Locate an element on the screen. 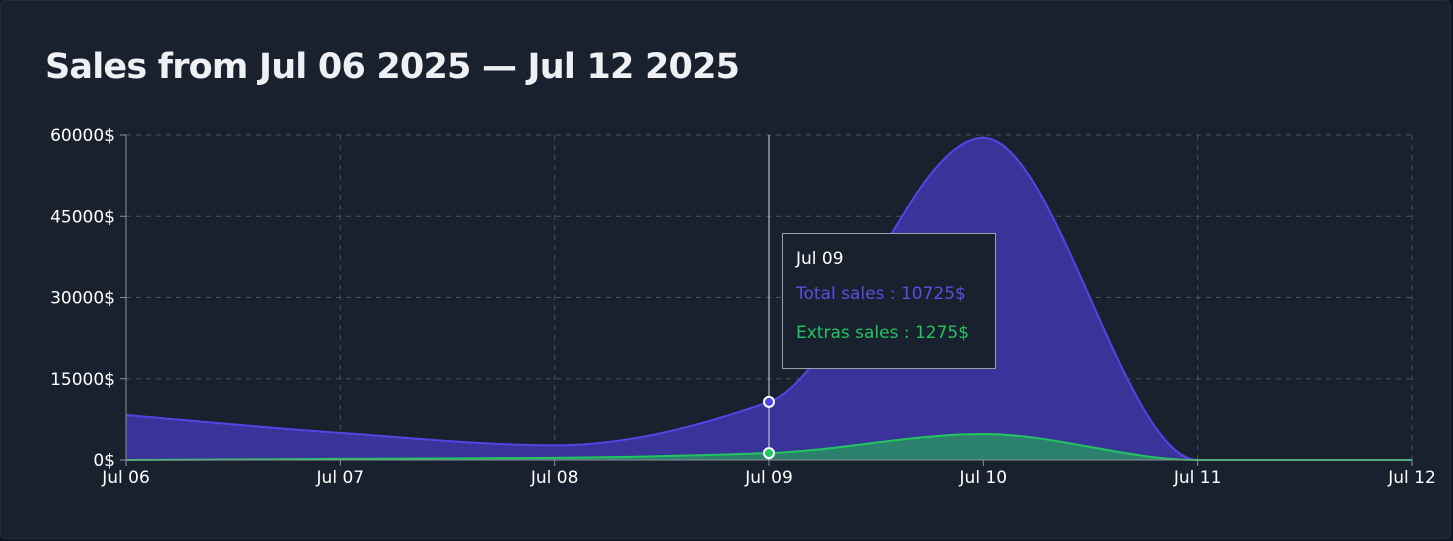 This screenshot has height=541, width=1453. x-tick-label: Jul 12 is located at coordinates (1411, 478).